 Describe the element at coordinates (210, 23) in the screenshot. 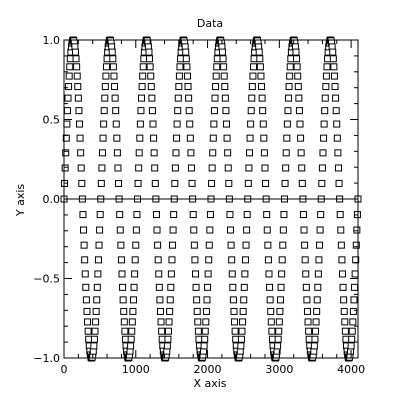

I see `chart-title: Data` at that location.